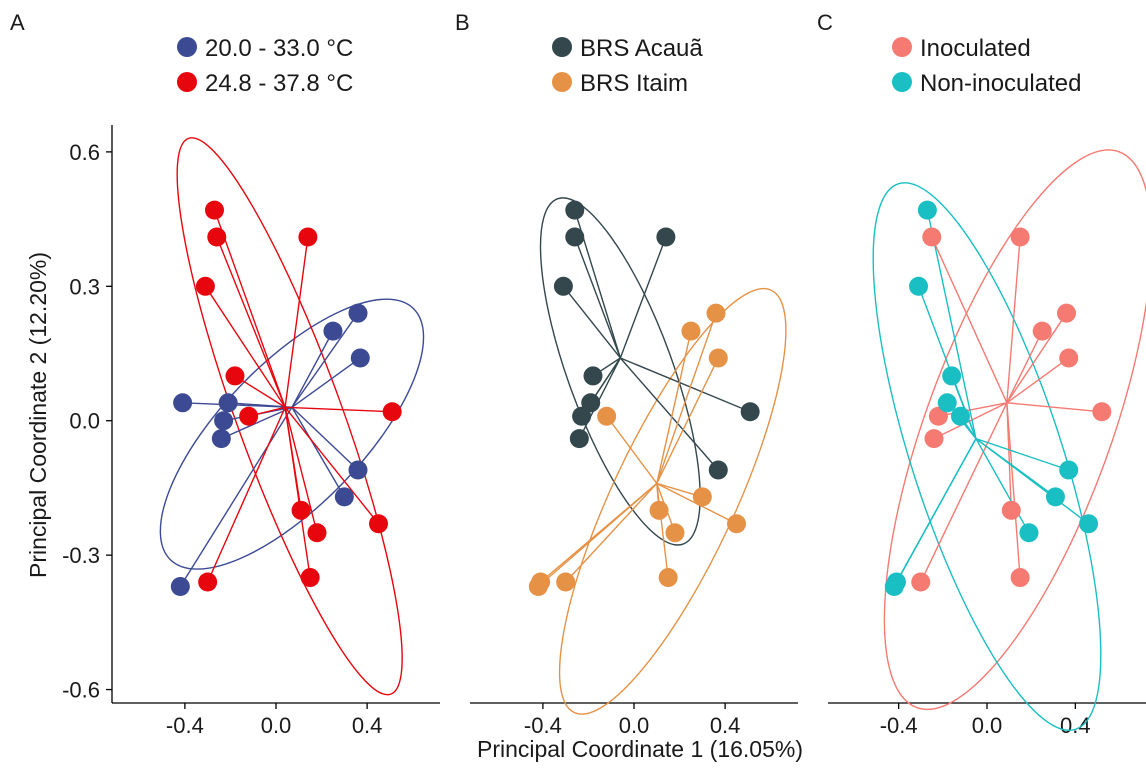 The image size is (1146, 770). What do you see at coordinates (84, 421) in the screenshot?
I see `y-tick-label: 0.0` at bounding box center [84, 421].